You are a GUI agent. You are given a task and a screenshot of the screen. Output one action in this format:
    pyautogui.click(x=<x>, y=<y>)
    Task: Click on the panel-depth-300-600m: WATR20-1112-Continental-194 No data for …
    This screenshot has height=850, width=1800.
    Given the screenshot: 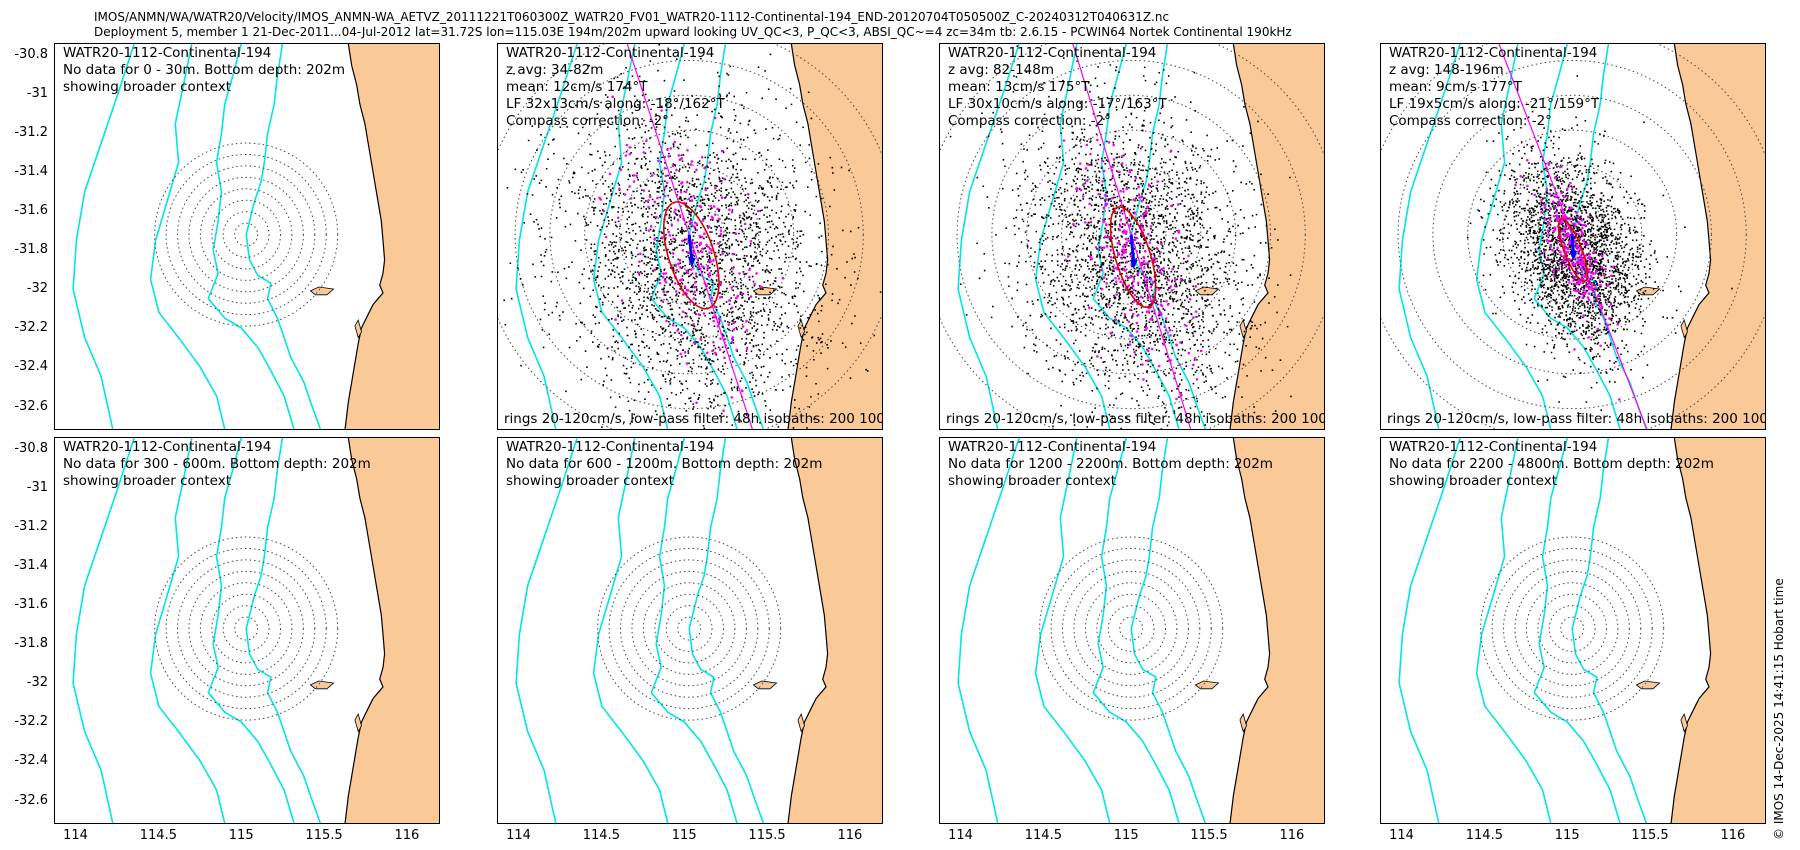 What is the action you would take?
    pyautogui.click(x=247, y=630)
    